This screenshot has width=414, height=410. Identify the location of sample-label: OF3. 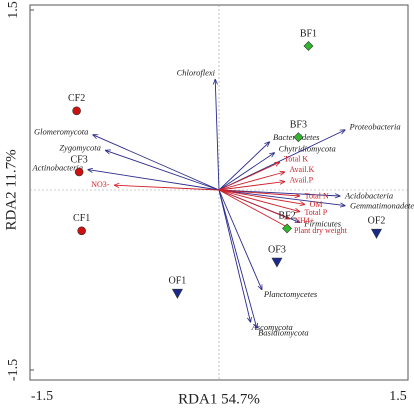
(277, 249).